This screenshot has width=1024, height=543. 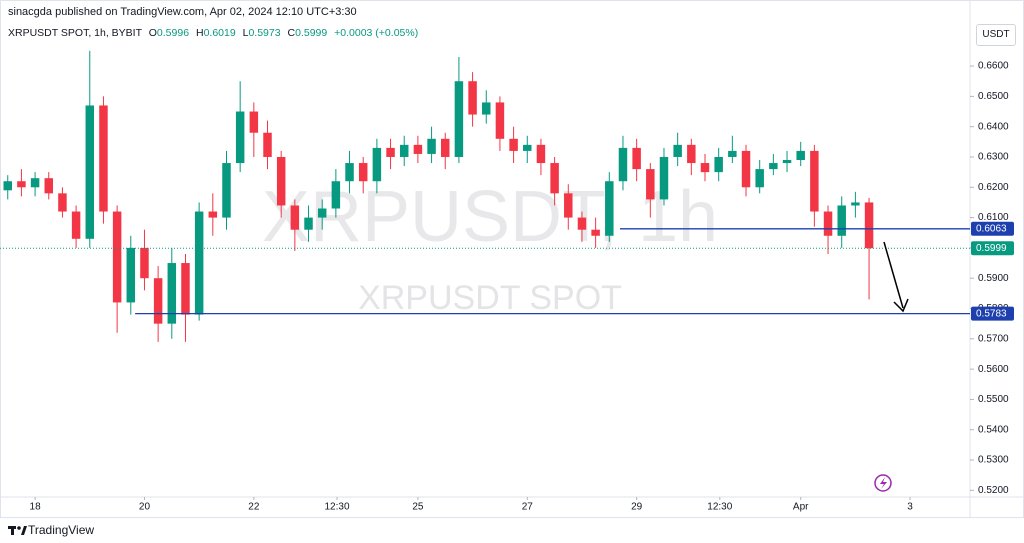 What do you see at coordinates (75, 33) in the screenshot?
I see `symbol: XRPUSDT SPOT, 1h, BYBIT` at bounding box center [75, 33].